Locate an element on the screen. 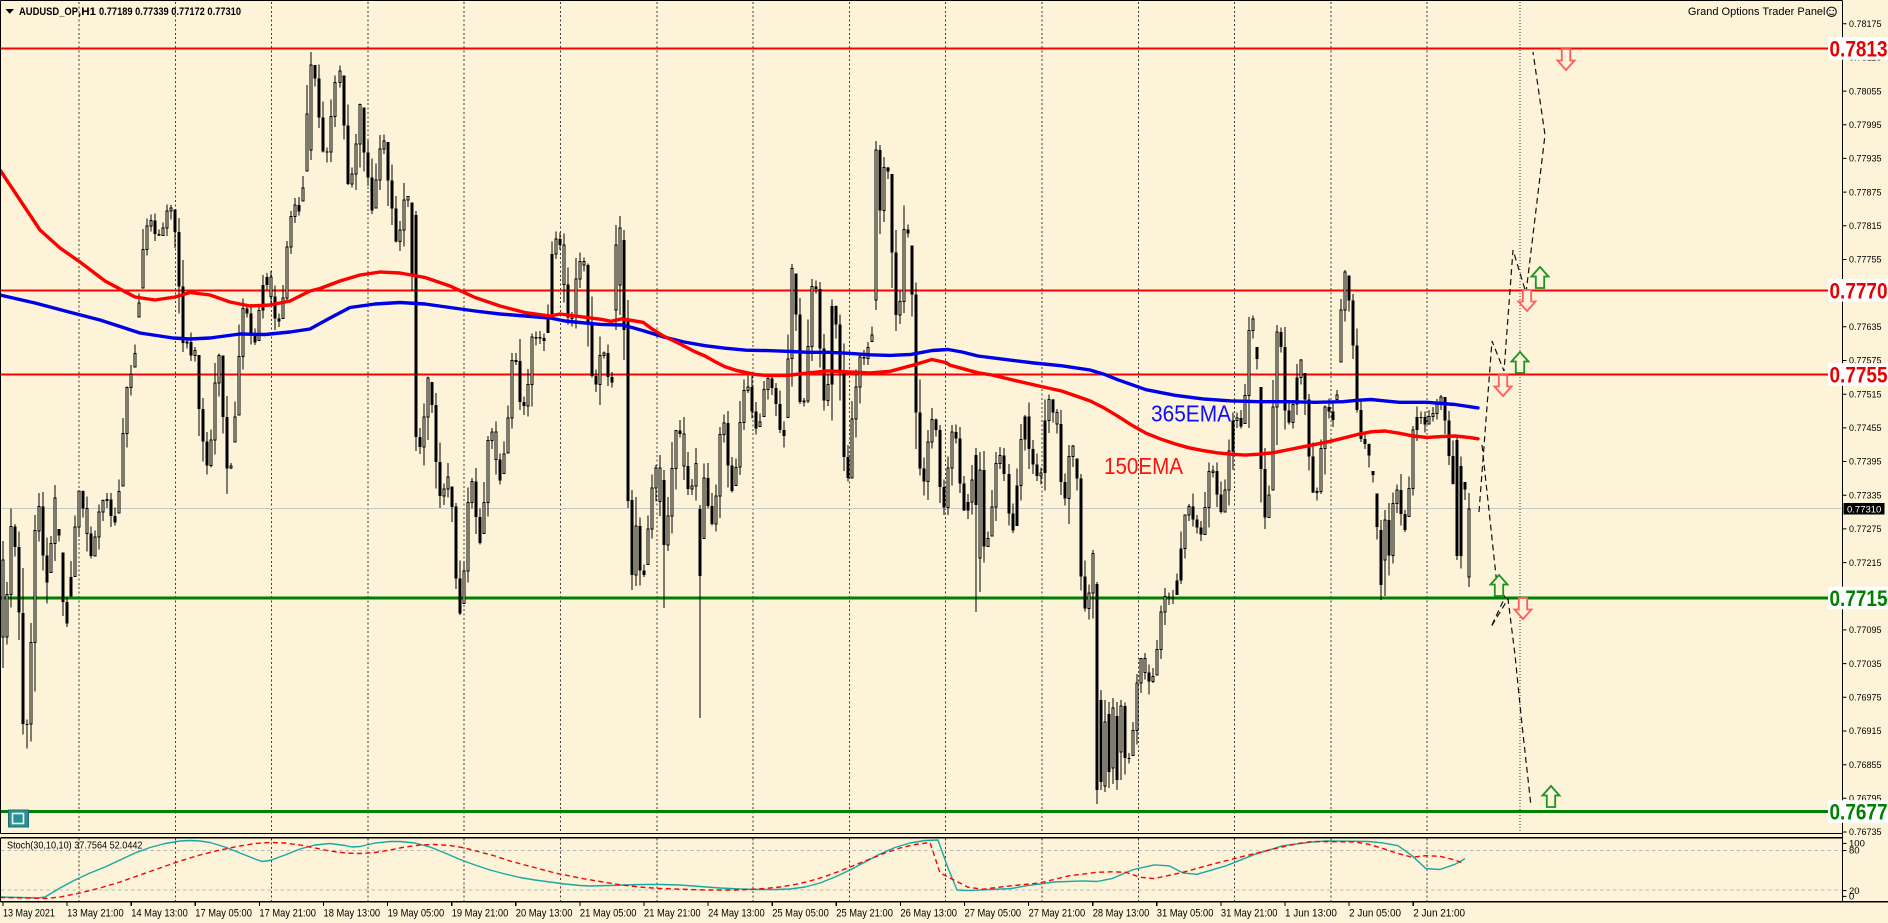 The height and width of the screenshot is (923, 1888). svg-text: 13 May 21:00 is located at coordinates (95, 914).